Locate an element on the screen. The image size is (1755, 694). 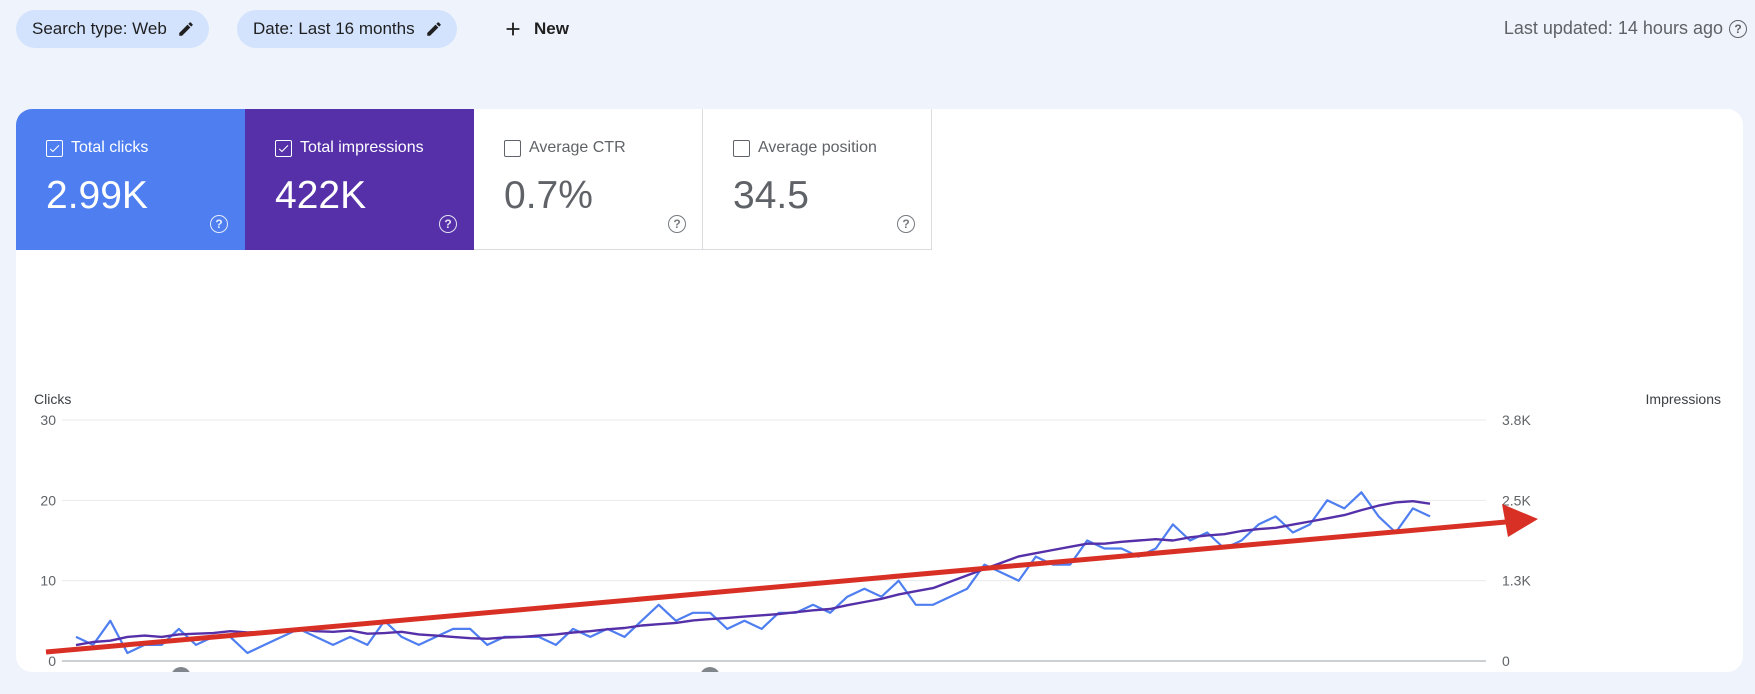
metric-label: Total impressions is located at coordinates (362, 147).